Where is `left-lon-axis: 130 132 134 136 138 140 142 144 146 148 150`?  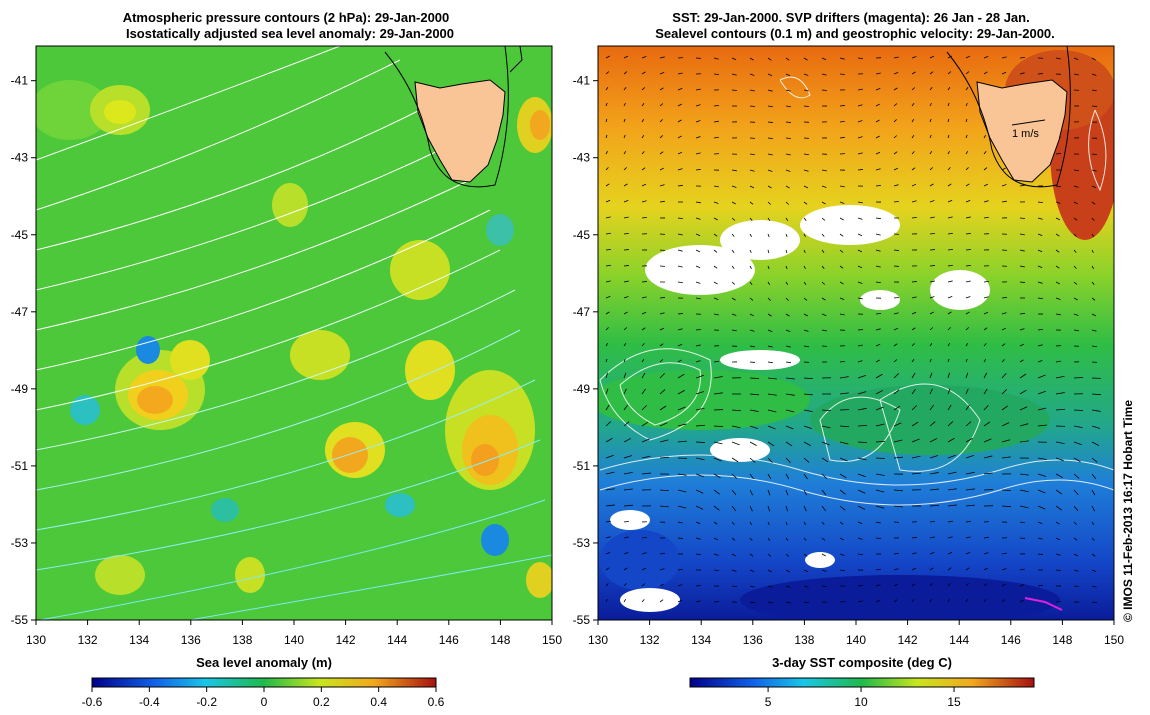
left-lon-axis: 130 132 134 136 138 140 142 144 146 148 150 is located at coordinates (294, 633).